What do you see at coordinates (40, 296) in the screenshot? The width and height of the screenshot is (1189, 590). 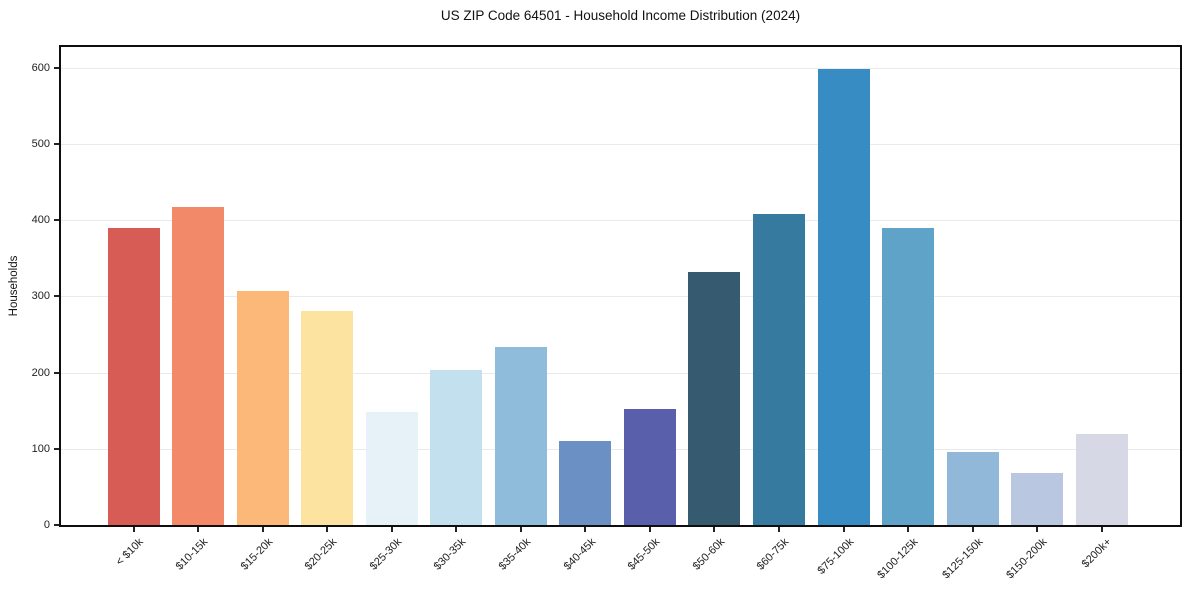 I see `y-tick-label-300: 300` at bounding box center [40, 296].